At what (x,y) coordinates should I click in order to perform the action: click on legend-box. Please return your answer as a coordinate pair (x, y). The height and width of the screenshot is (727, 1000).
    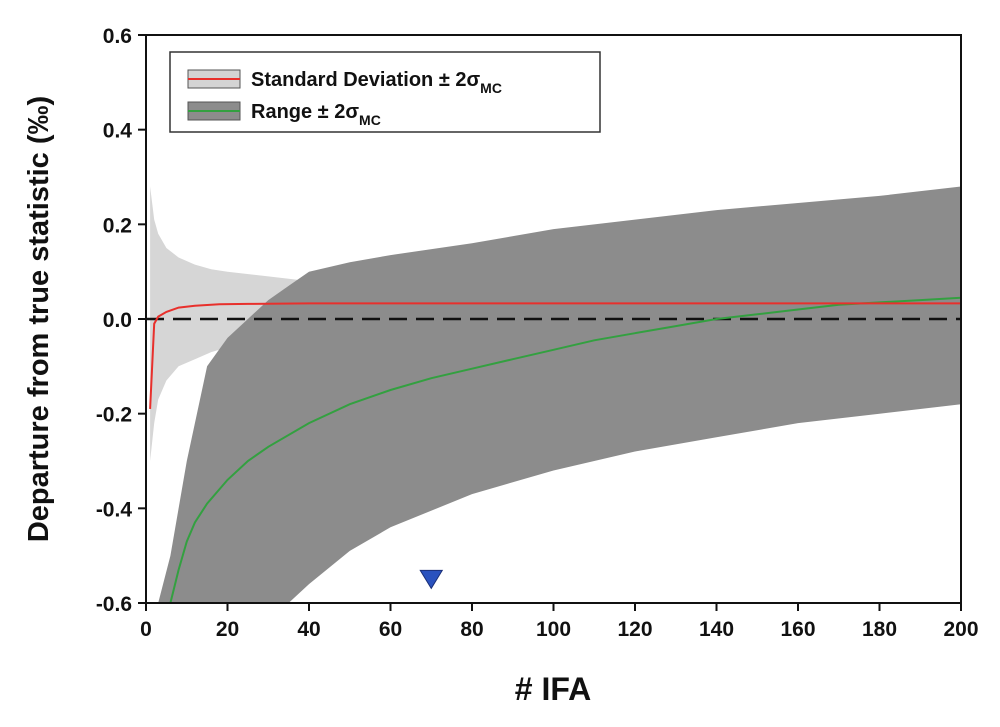
    Looking at the image, I should click on (385, 92).